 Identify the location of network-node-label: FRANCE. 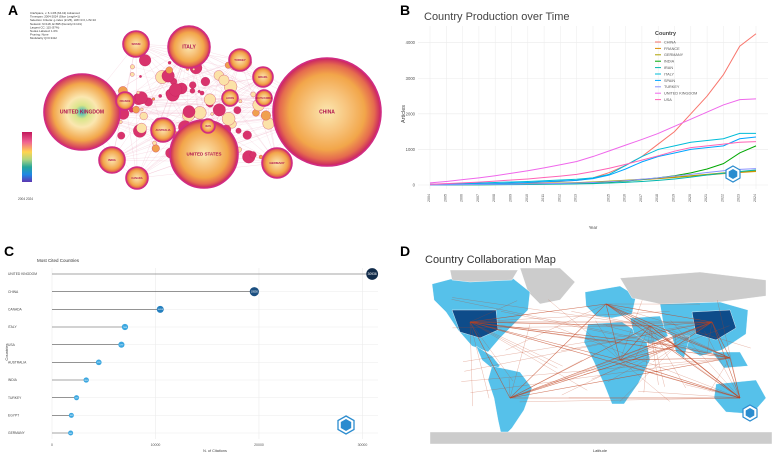
(125, 101).